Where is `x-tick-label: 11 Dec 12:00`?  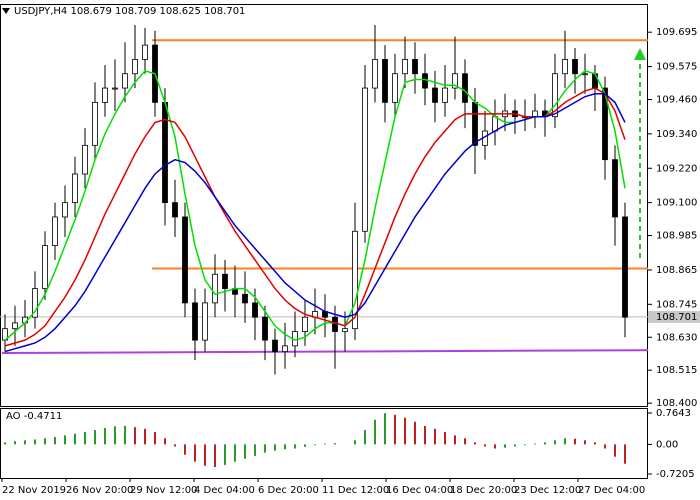 x-tick-label: 11 Dec 12:00 is located at coordinates (355, 490).